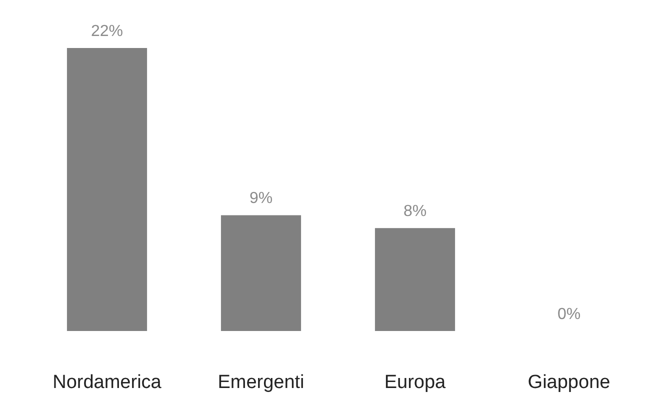 The width and height of the screenshot is (661, 402). What do you see at coordinates (107, 31) in the screenshot?
I see `data-label: 22%` at bounding box center [107, 31].